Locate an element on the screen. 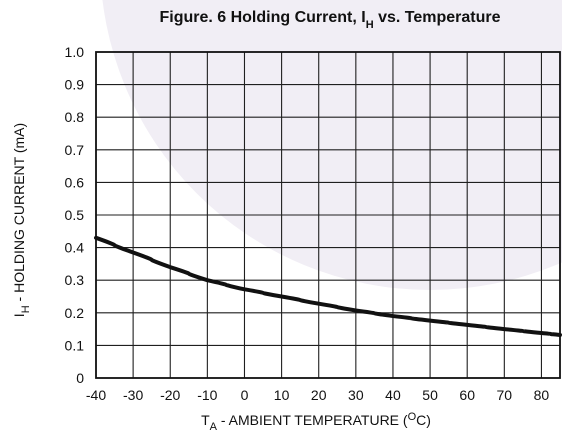 Image resolution: width=562 pixels, height=438 pixels. y-tick-label: 0.5 is located at coordinates (75, 215).